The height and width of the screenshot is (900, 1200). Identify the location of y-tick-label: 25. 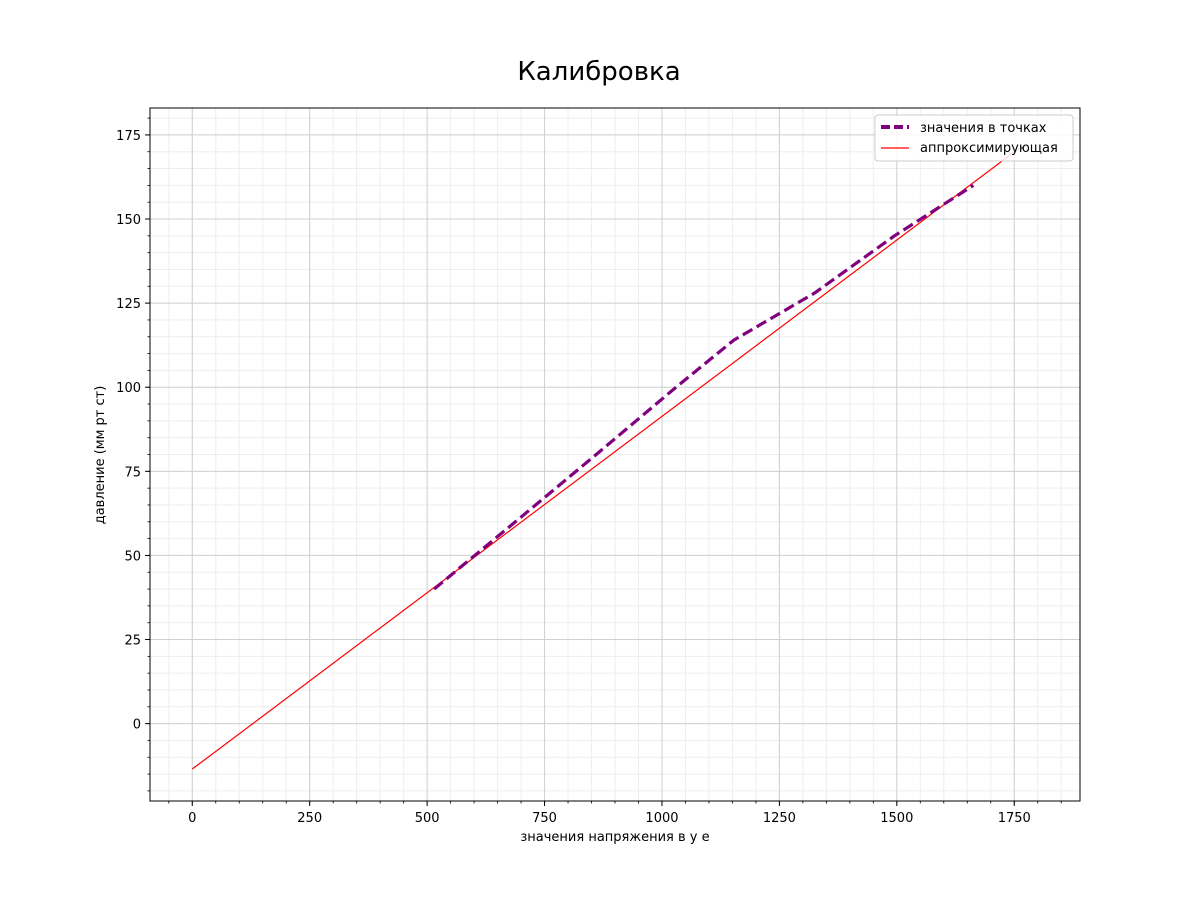
(132, 641).